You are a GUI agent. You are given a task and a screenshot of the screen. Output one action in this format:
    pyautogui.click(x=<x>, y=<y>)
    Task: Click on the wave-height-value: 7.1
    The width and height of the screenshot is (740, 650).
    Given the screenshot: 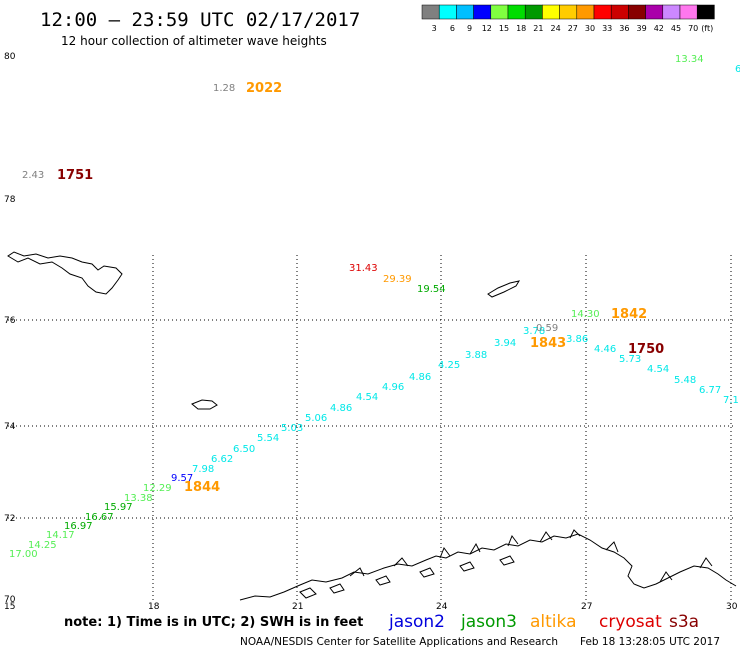 What is the action you would take?
    pyautogui.click(x=731, y=400)
    